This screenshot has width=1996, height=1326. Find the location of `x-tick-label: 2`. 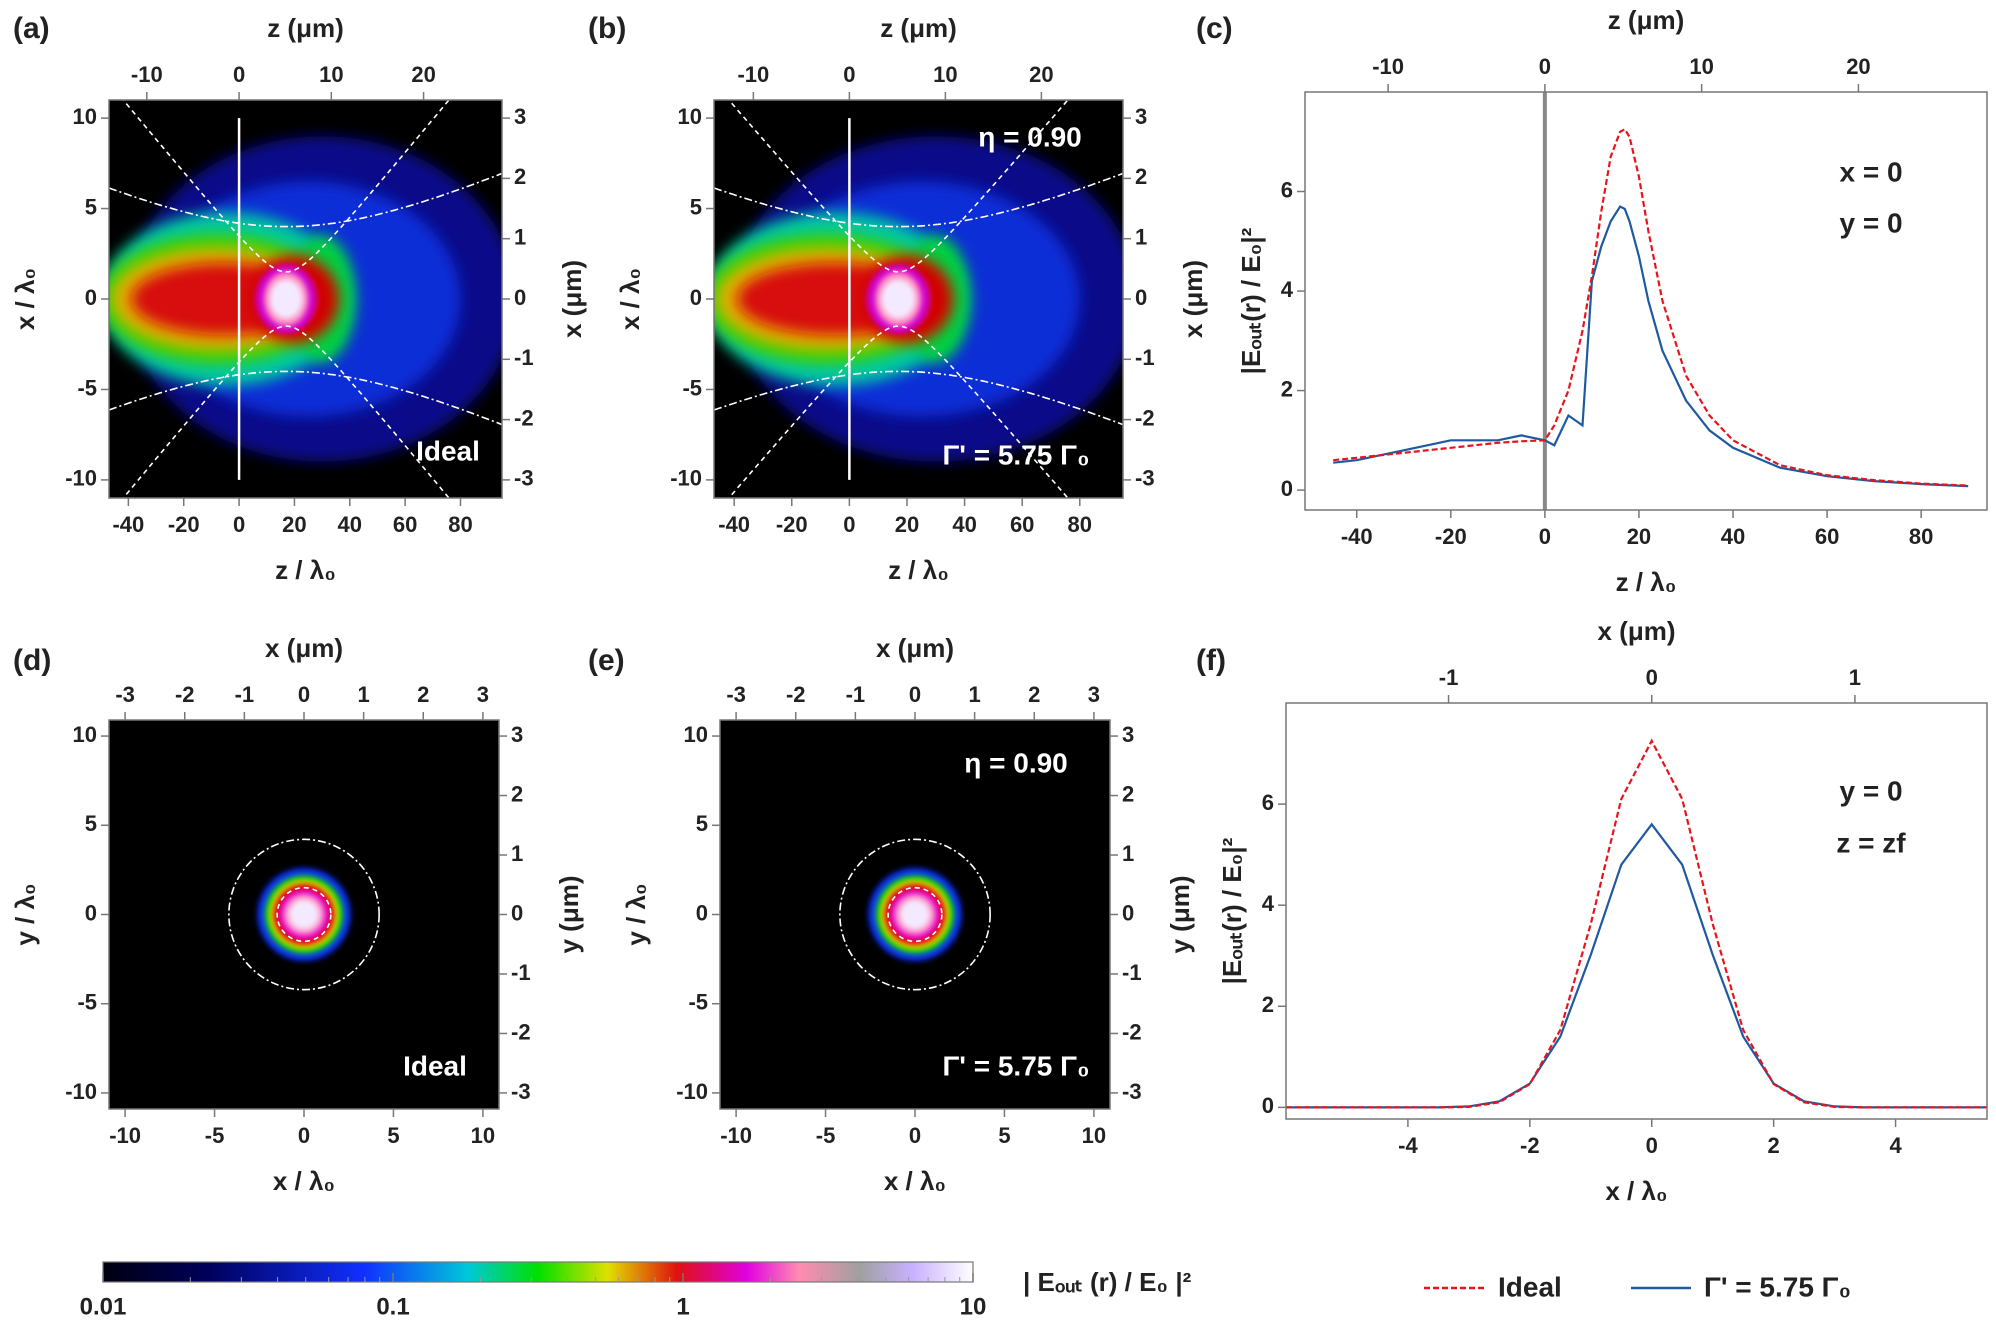

x-tick-label: 2 is located at coordinates (1774, 1145).